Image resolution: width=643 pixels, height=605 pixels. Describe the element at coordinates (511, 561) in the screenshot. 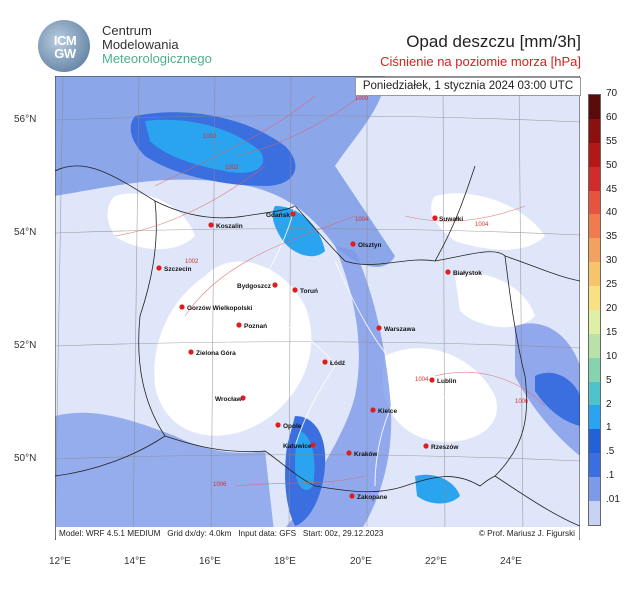

I see `lon-label: 24°E` at that location.